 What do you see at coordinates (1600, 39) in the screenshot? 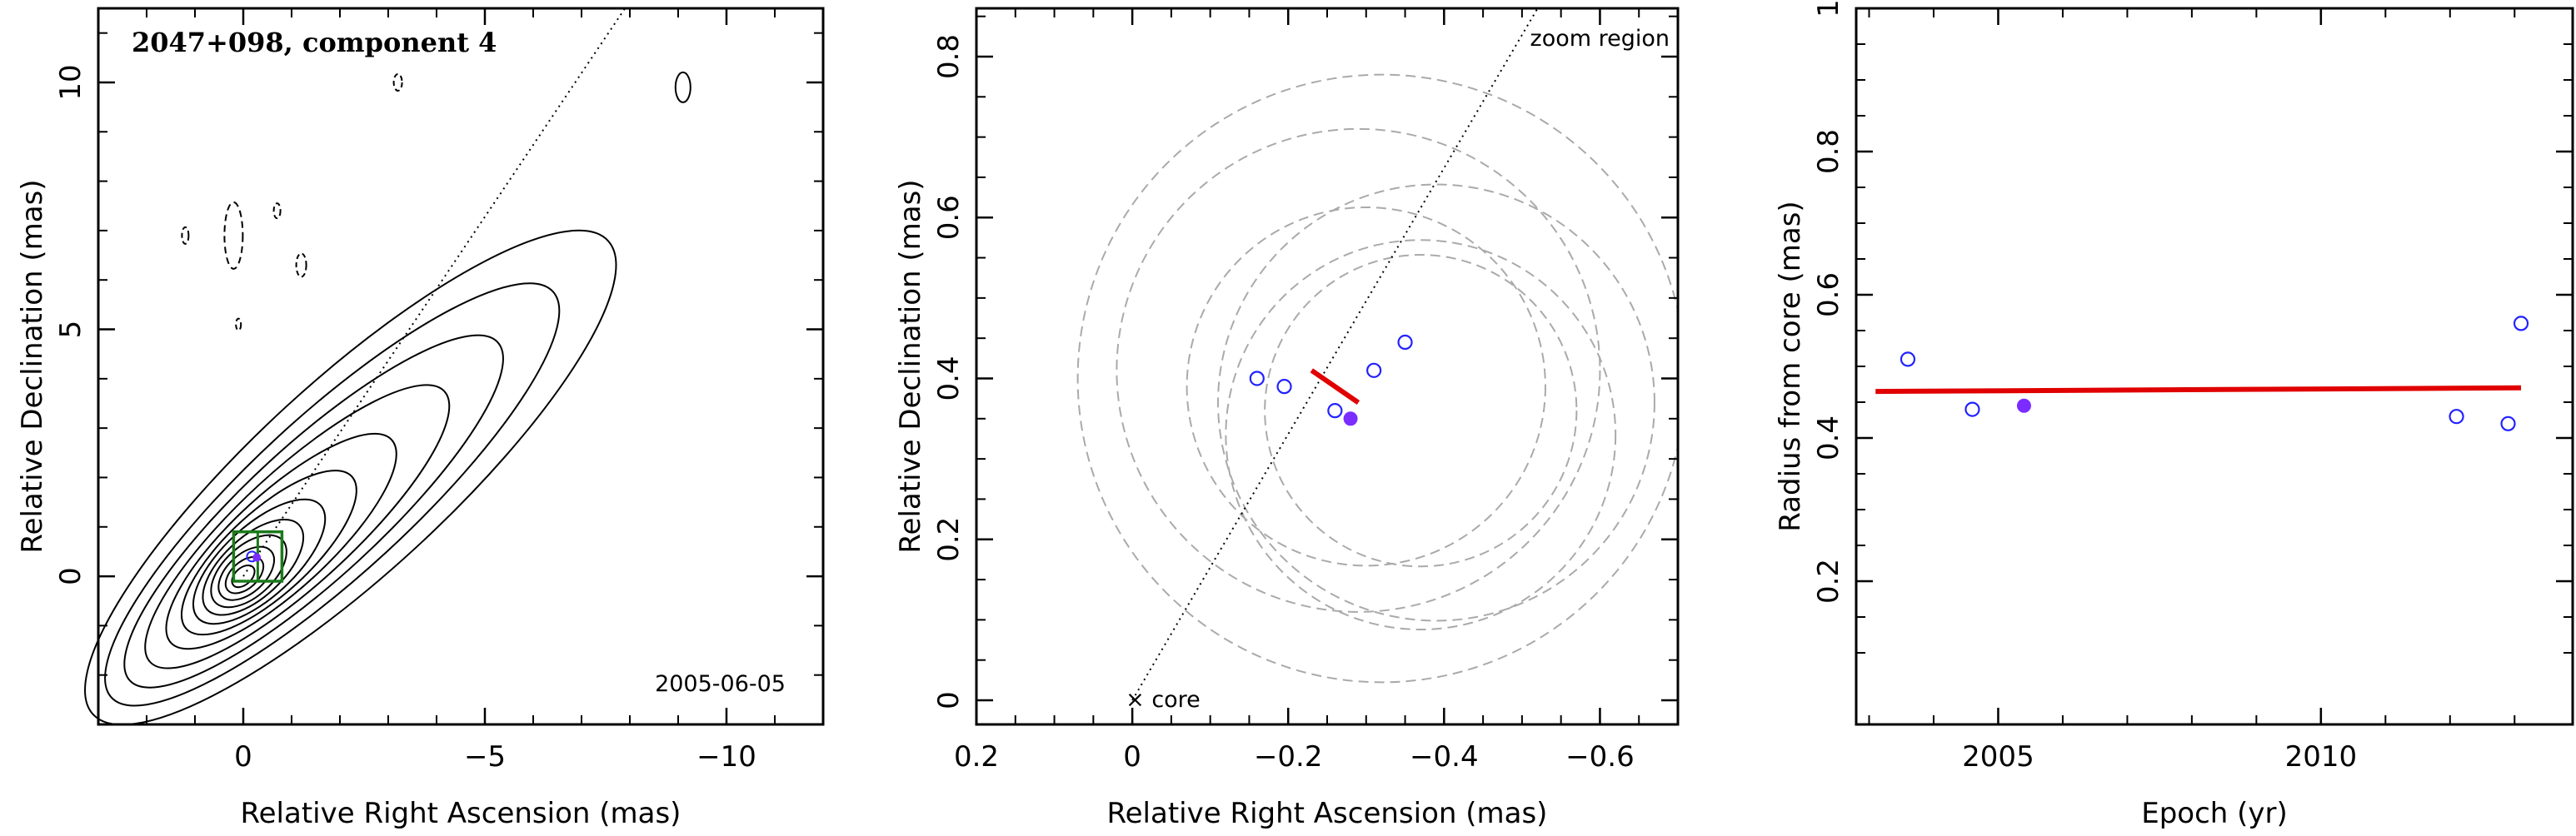
I see `zoom-region-label: zoom region` at bounding box center [1600, 39].